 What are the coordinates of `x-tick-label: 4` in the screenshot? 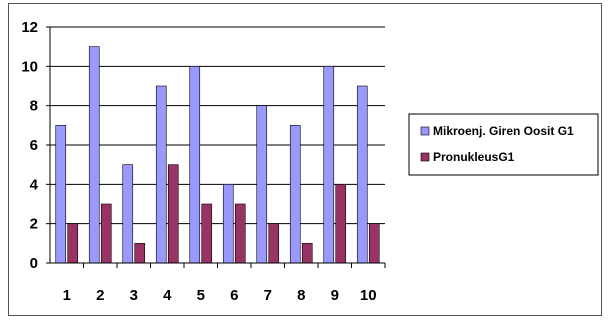 It's located at (167, 295).